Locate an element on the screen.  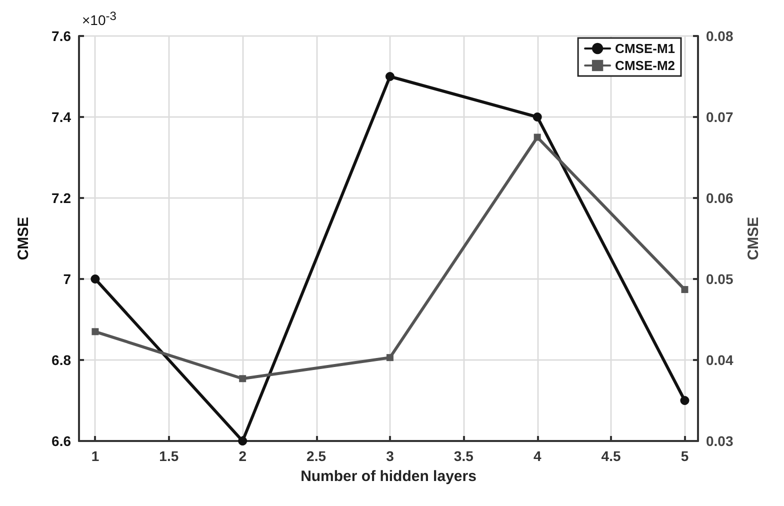
y-tick-label: 7.2 is located at coordinates (62, 198).